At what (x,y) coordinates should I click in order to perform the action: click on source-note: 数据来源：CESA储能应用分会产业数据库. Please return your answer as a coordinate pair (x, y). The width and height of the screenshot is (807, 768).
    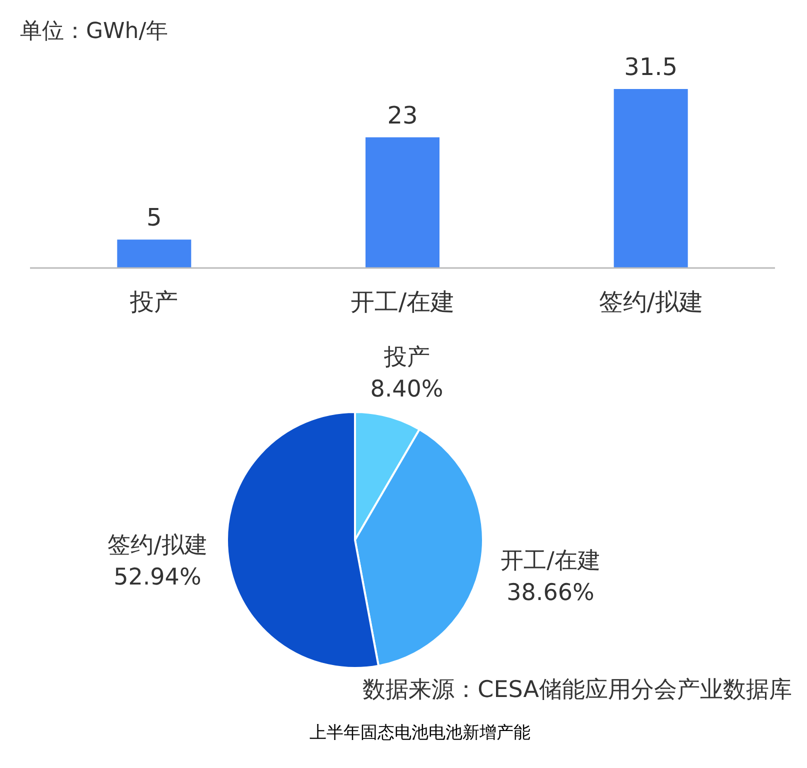
    Looking at the image, I should click on (577, 690).